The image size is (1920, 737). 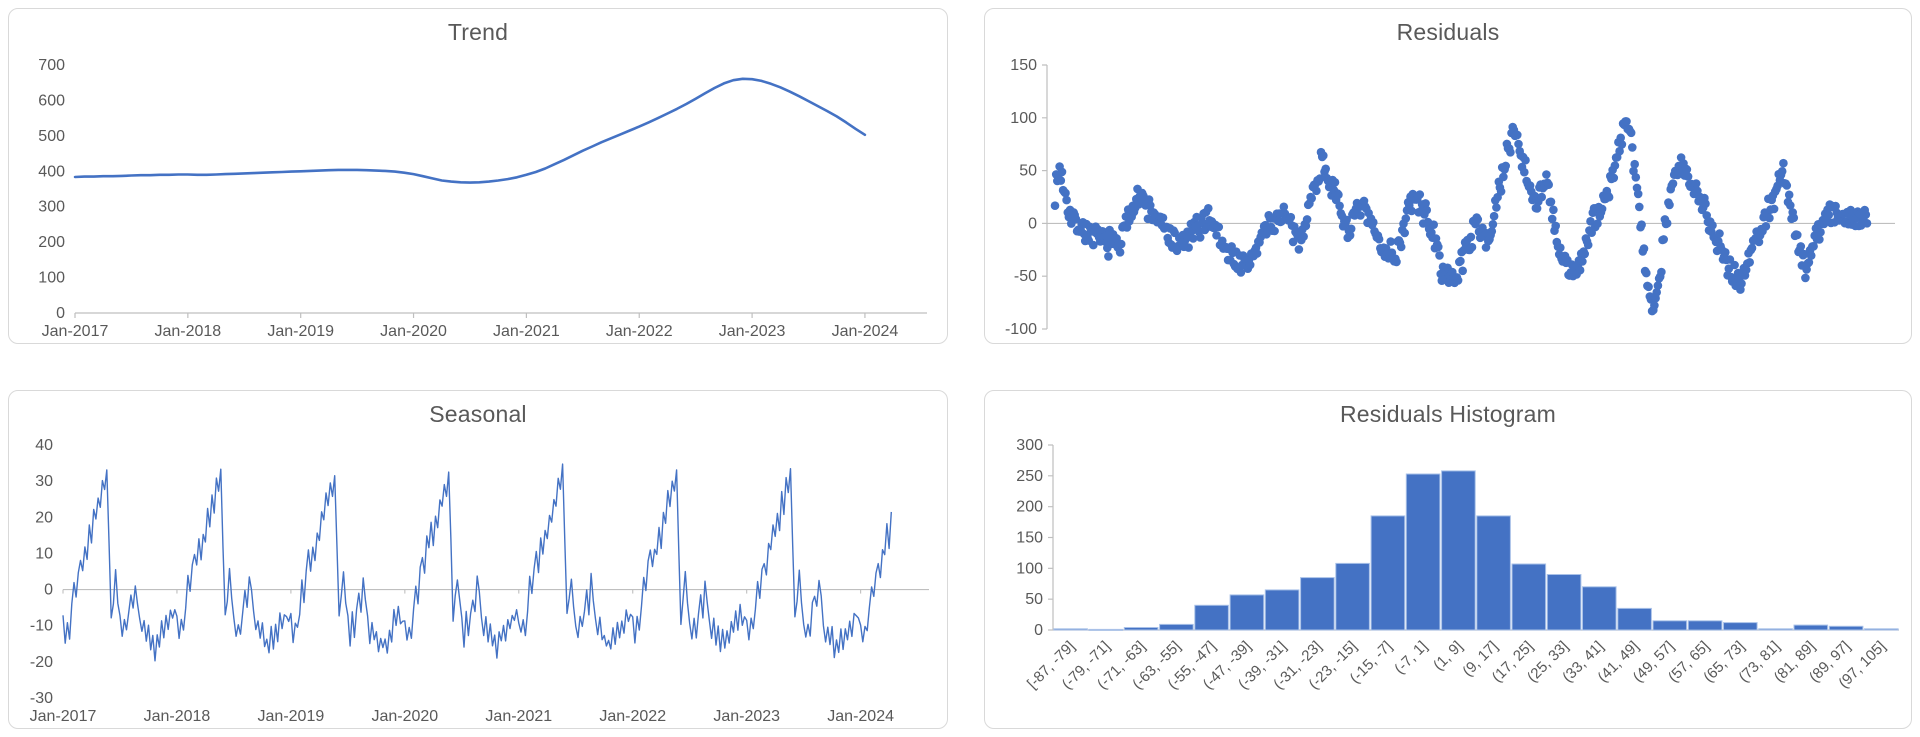 What do you see at coordinates (44, 445) in the screenshot?
I see `svg-text: 40` at bounding box center [44, 445].